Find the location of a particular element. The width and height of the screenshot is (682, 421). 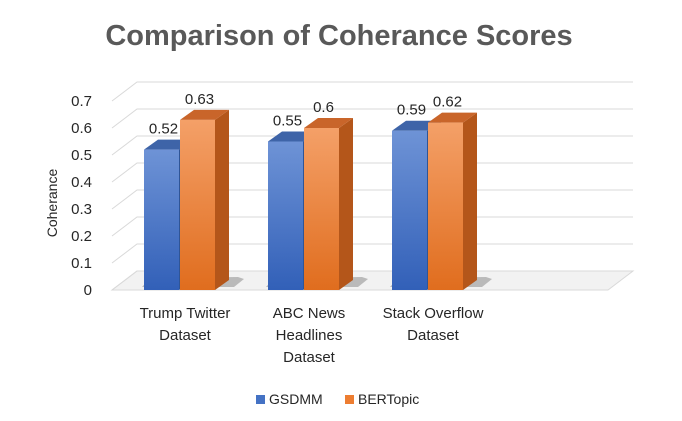

category-label: Stack Overflow is located at coordinates (433, 313).